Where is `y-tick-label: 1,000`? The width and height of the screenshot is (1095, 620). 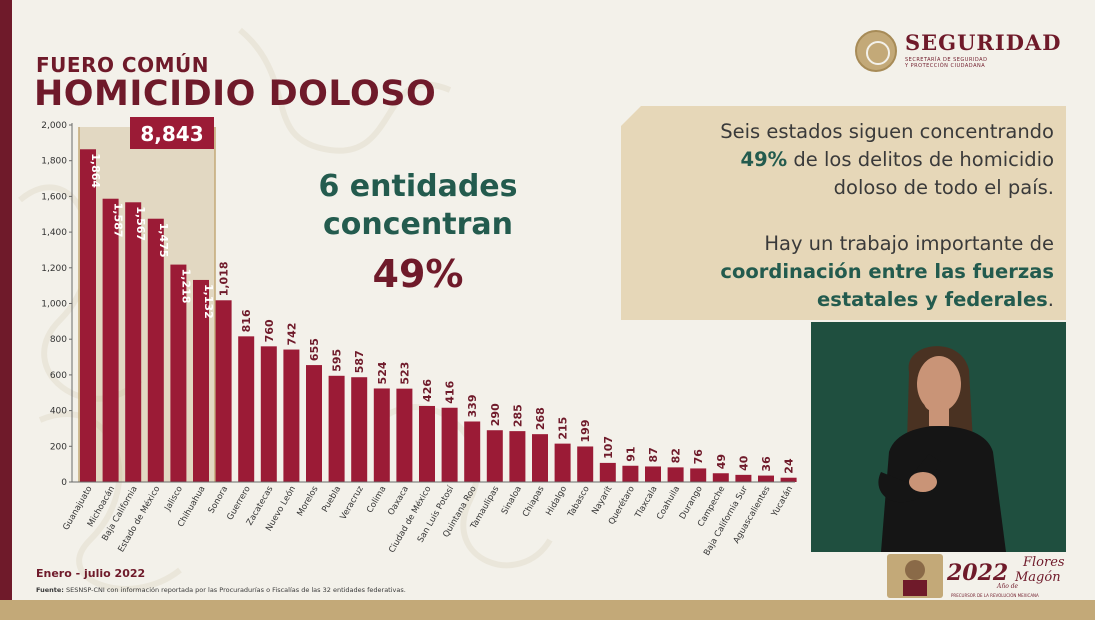
y-tick-label: 1,000 is located at coordinates (54, 305).